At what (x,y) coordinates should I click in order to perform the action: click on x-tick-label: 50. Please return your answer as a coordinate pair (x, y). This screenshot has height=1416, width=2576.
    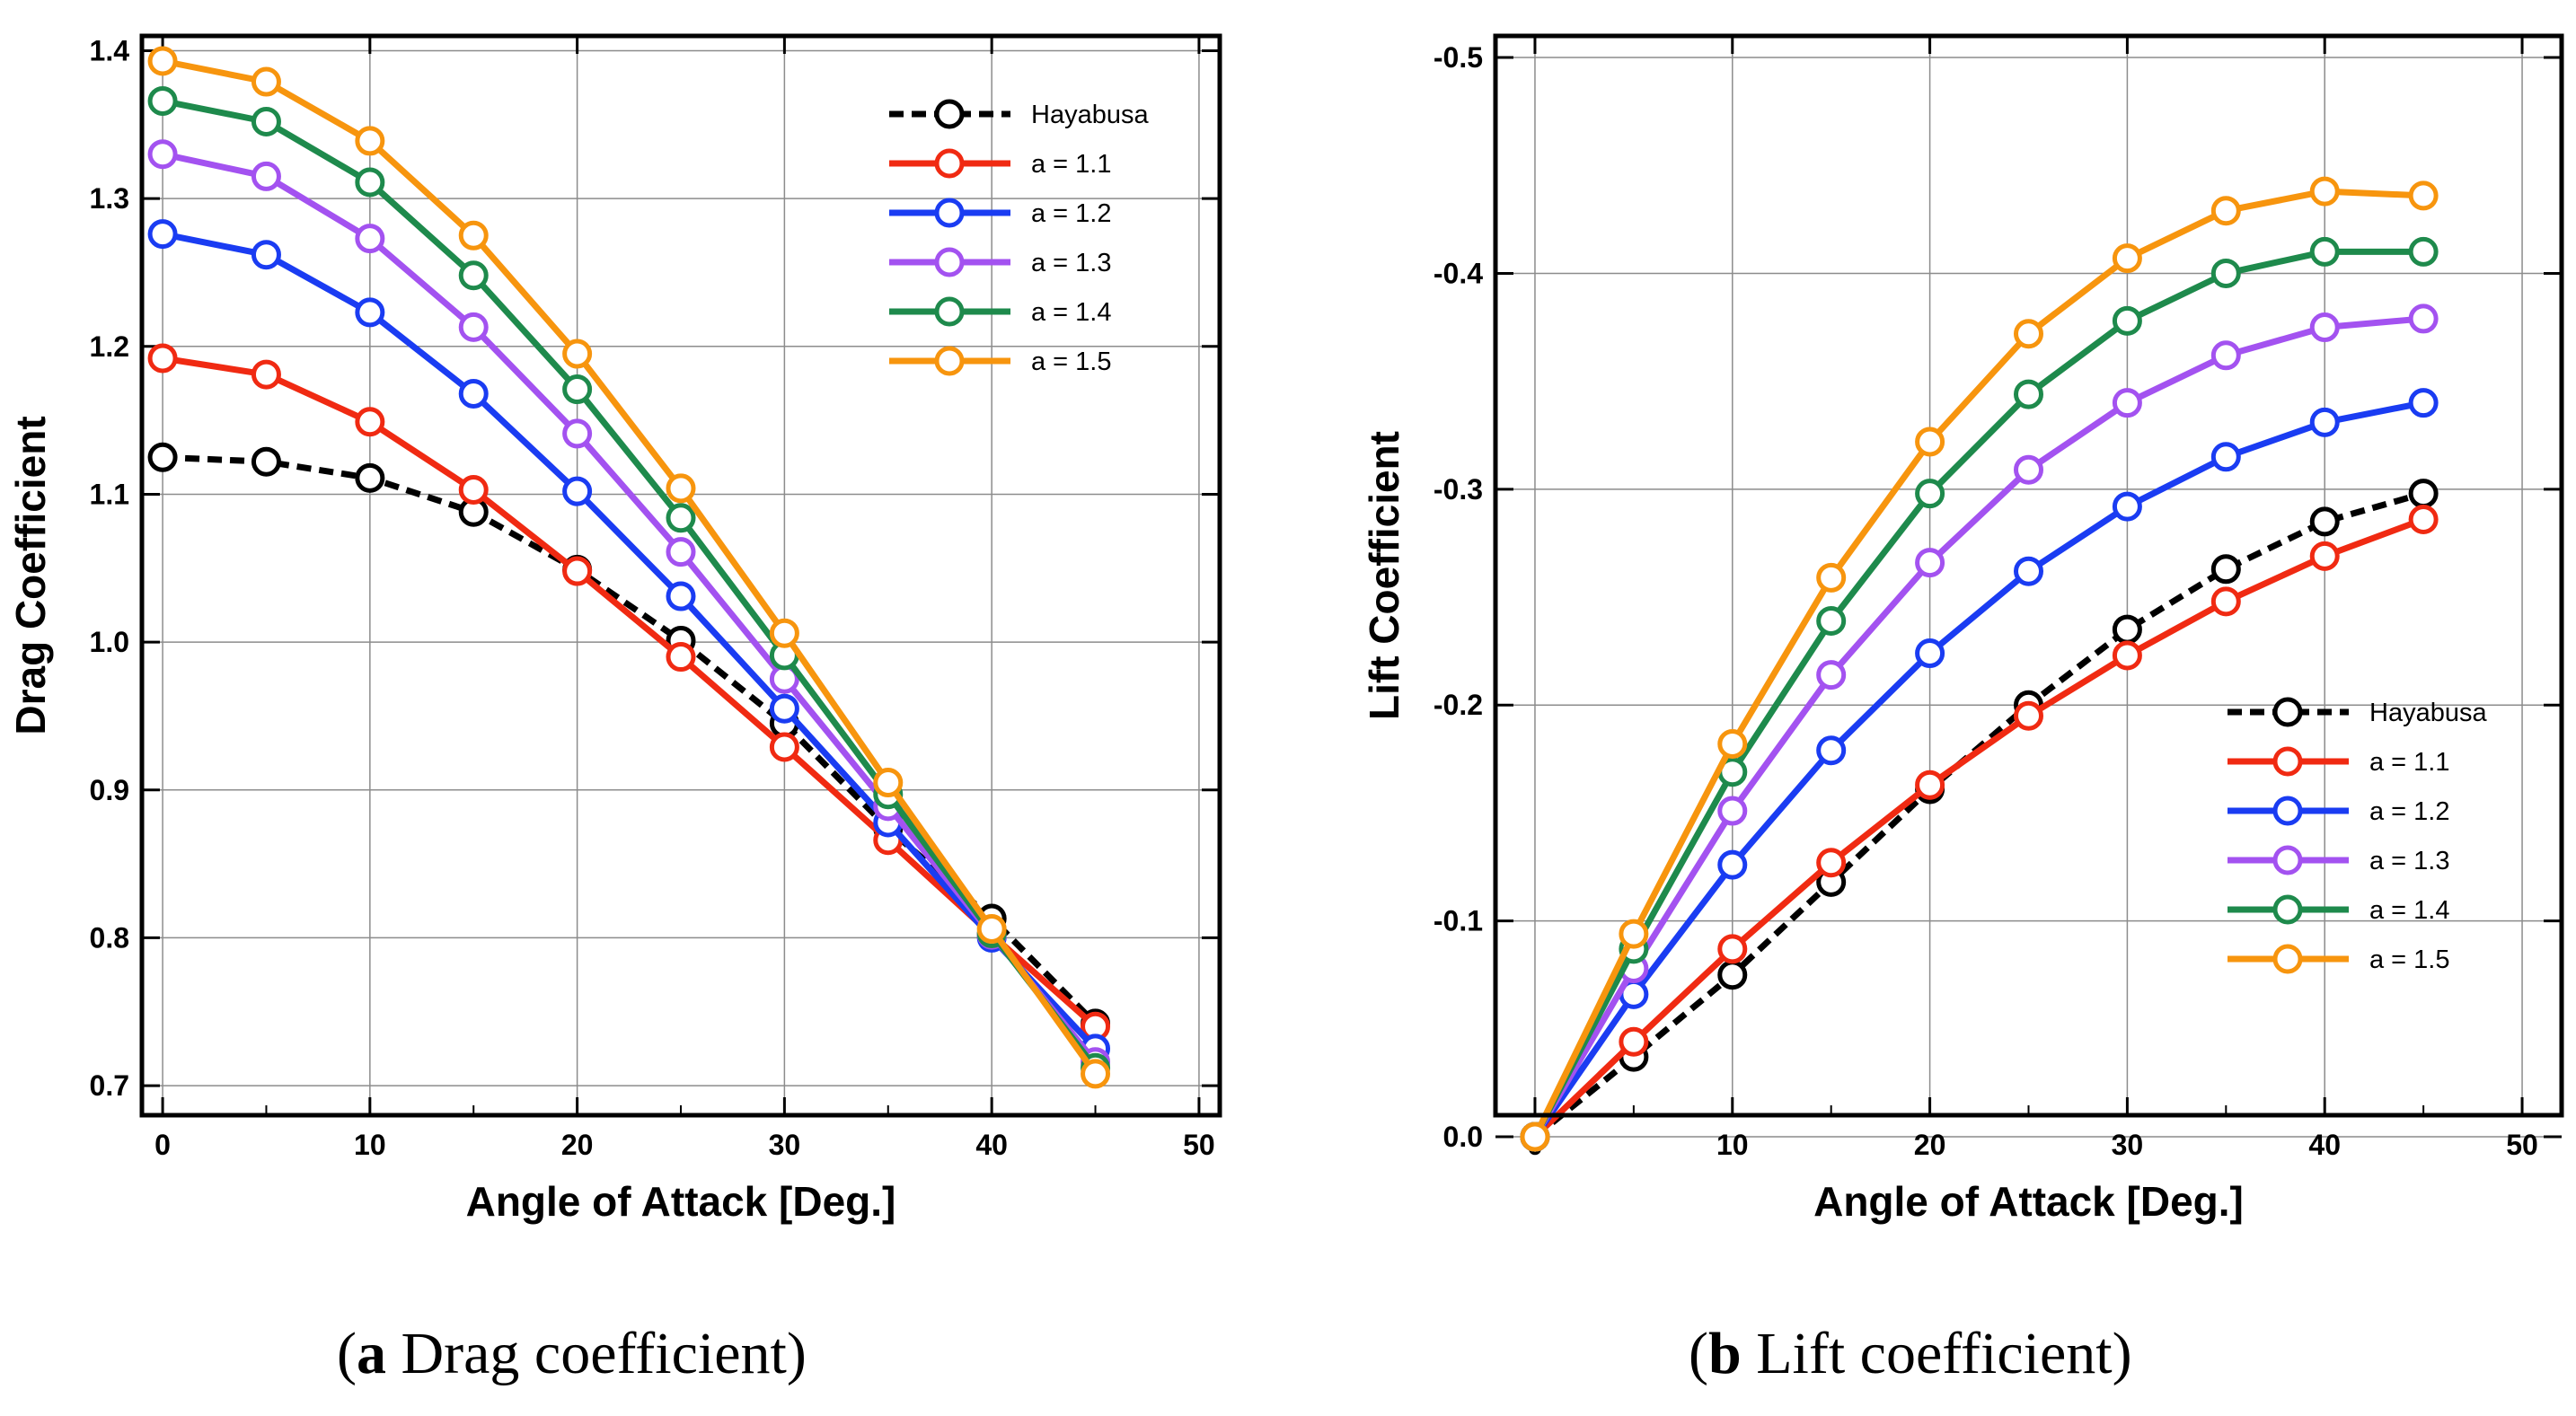
    Looking at the image, I should click on (2522, 1145).